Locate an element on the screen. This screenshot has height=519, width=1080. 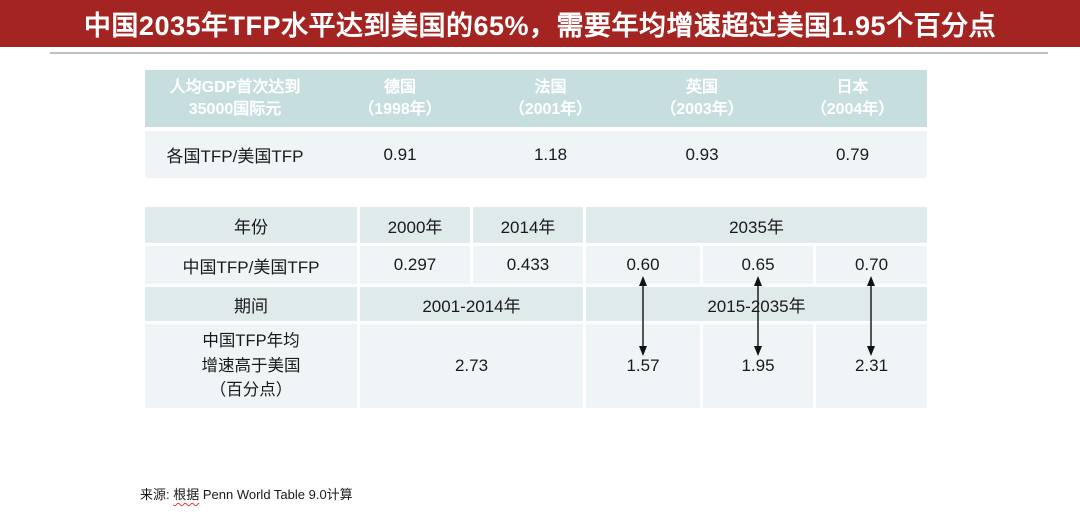
growth-label-line1: 中国TFP年均 is located at coordinates (251, 340).